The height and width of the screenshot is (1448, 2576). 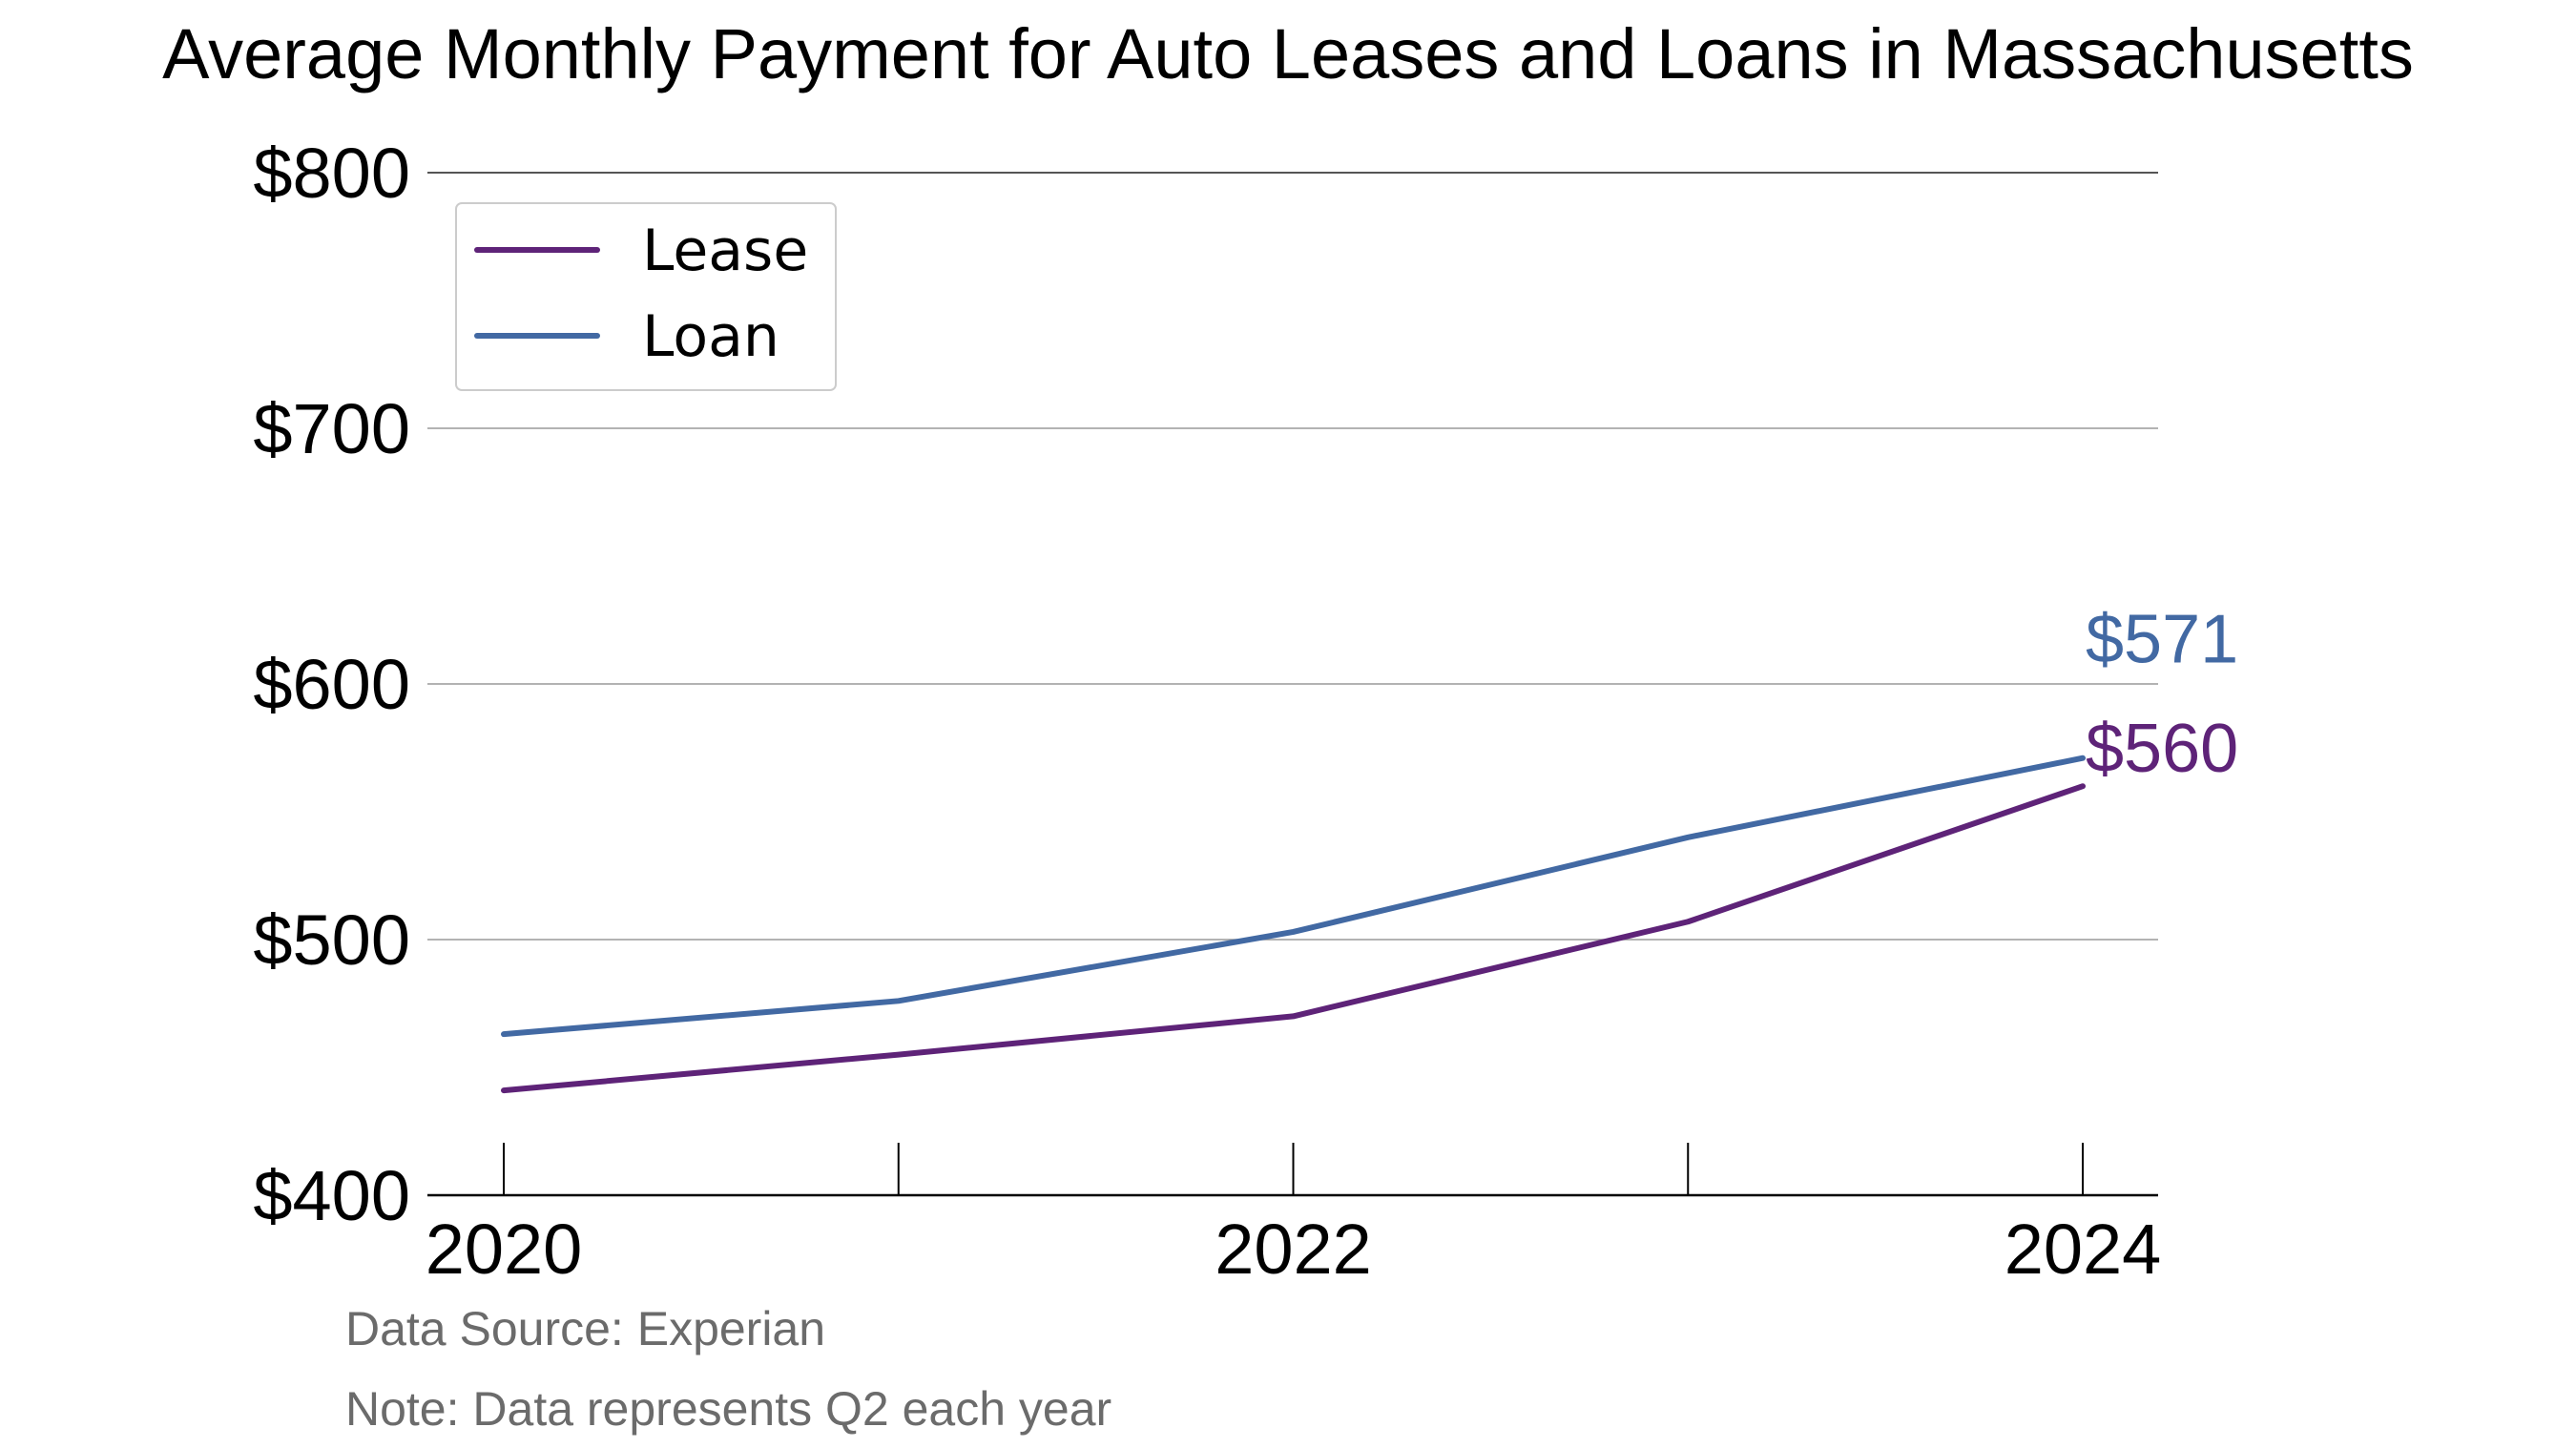 I want to click on legend-label-lease: Lease, so click(x=725, y=250).